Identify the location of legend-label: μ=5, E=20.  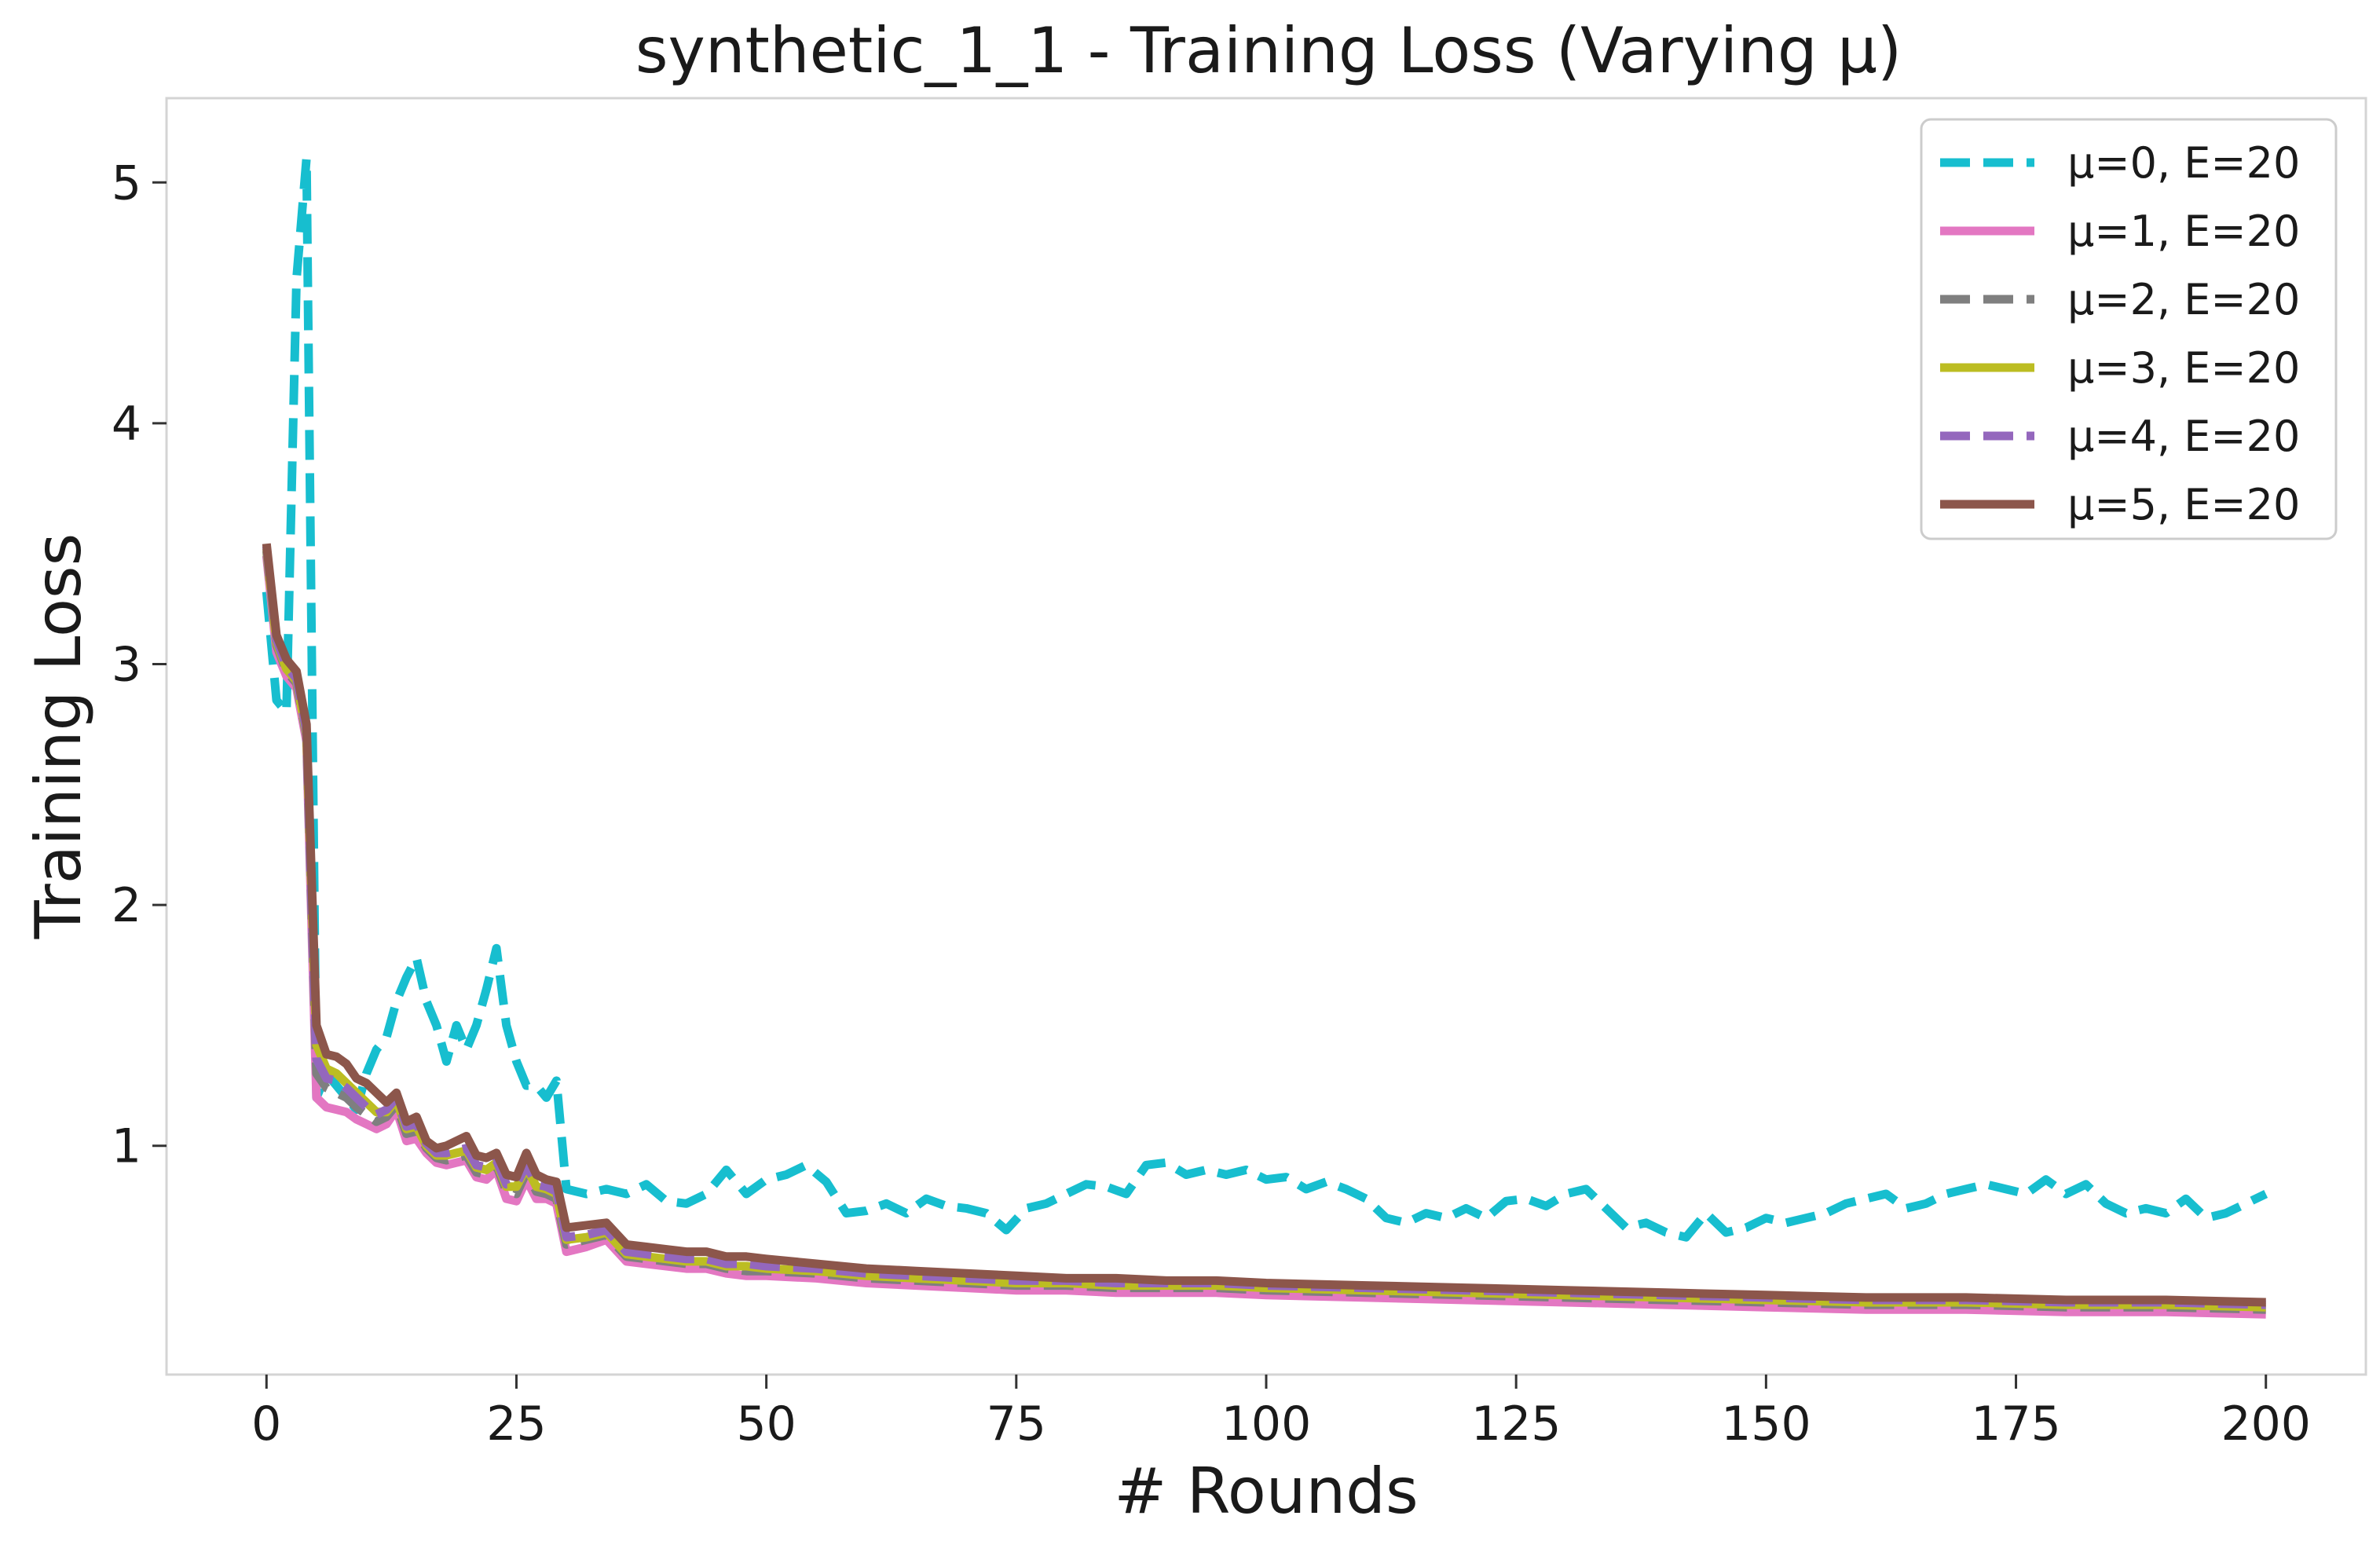
(2183, 504).